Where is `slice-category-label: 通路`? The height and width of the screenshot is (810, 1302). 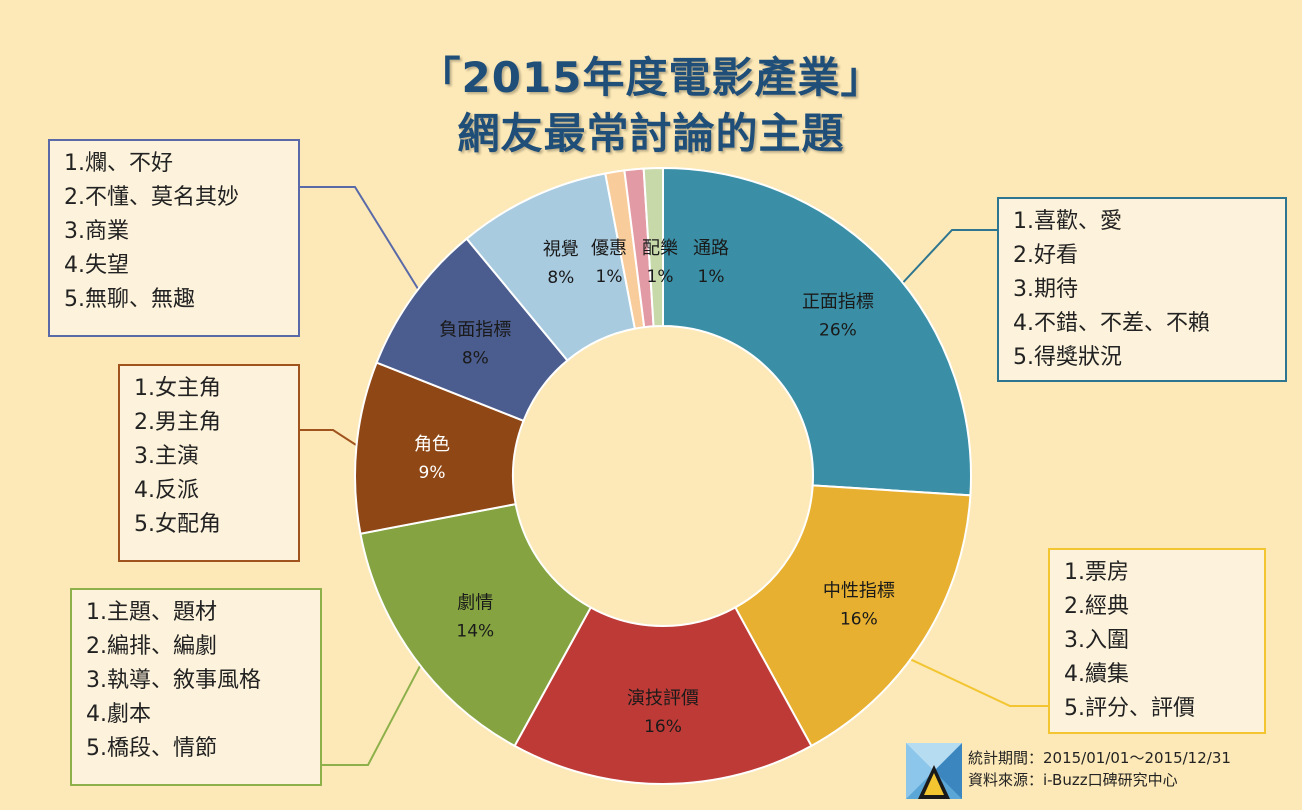 slice-category-label: 通路 is located at coordinates (711, 248).